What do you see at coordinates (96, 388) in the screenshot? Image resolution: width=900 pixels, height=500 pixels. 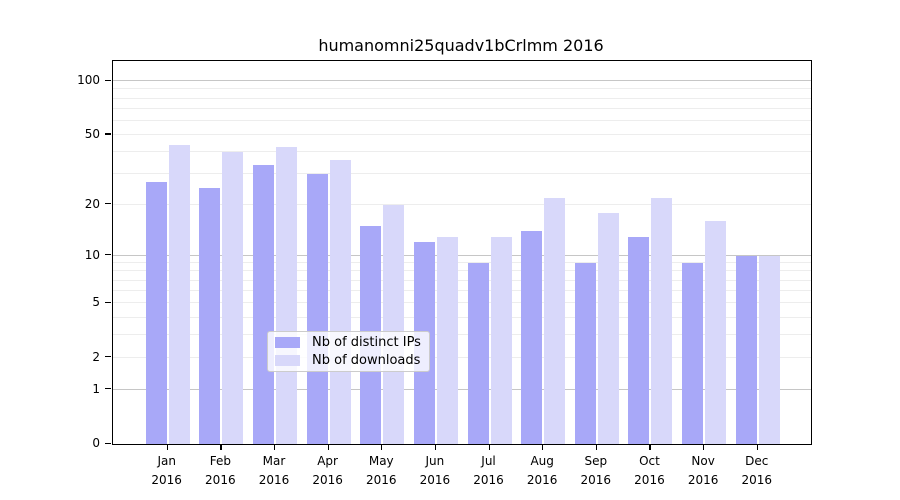 I see `y-tick-label: 1` at bounding box center [96, 388].